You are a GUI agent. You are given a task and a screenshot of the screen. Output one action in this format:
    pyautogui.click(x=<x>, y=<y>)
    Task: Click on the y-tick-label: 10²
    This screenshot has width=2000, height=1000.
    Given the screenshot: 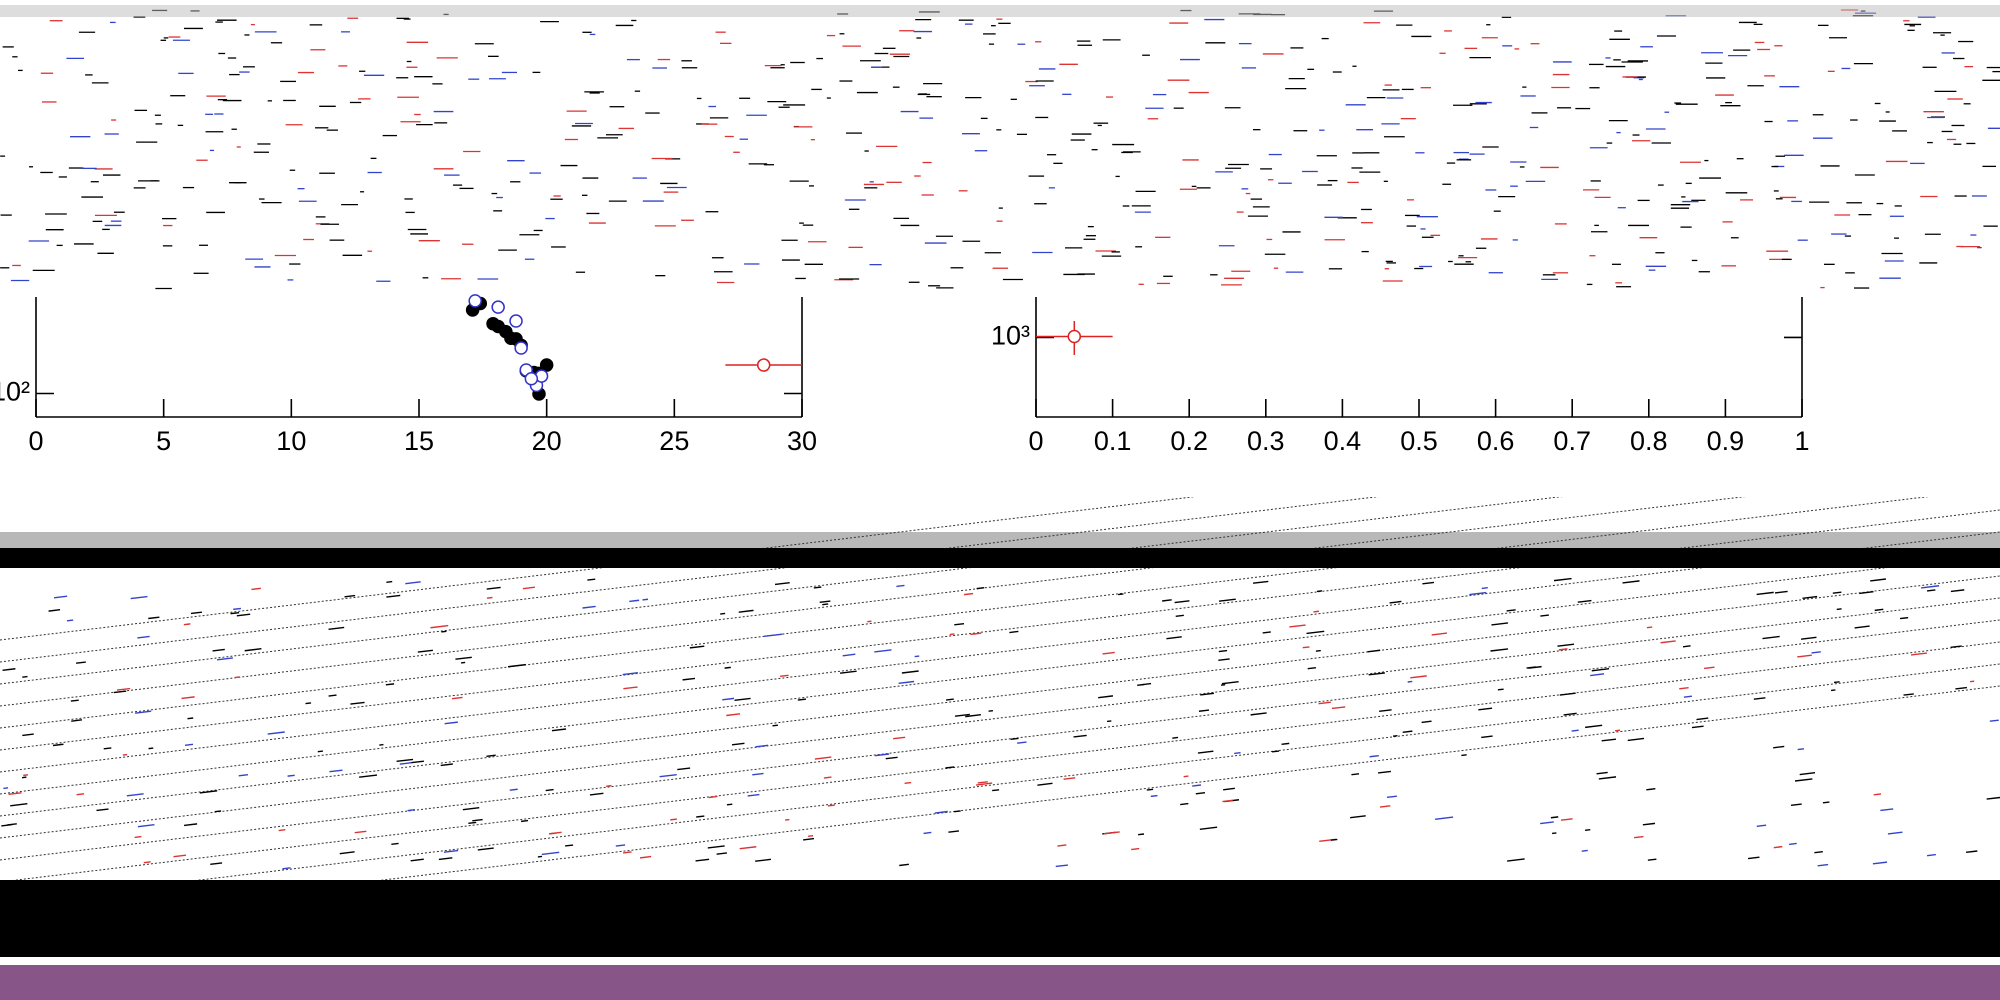 What is the action you would take?
    pyautogui.click(x=15, y=392)
    